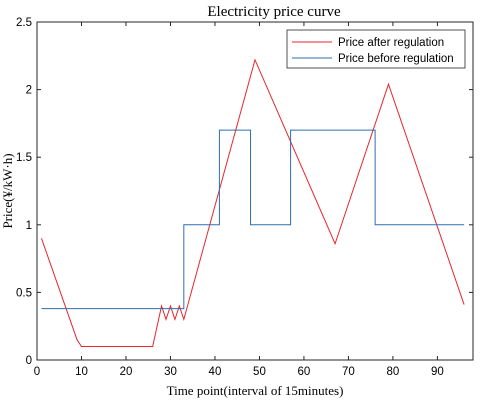 This screenshot has height=402, width=484. What do you see at coordinates (24, 293) in the screenshot?
I see `y-tick-label: 0.5` at bounding box center [24, 293].